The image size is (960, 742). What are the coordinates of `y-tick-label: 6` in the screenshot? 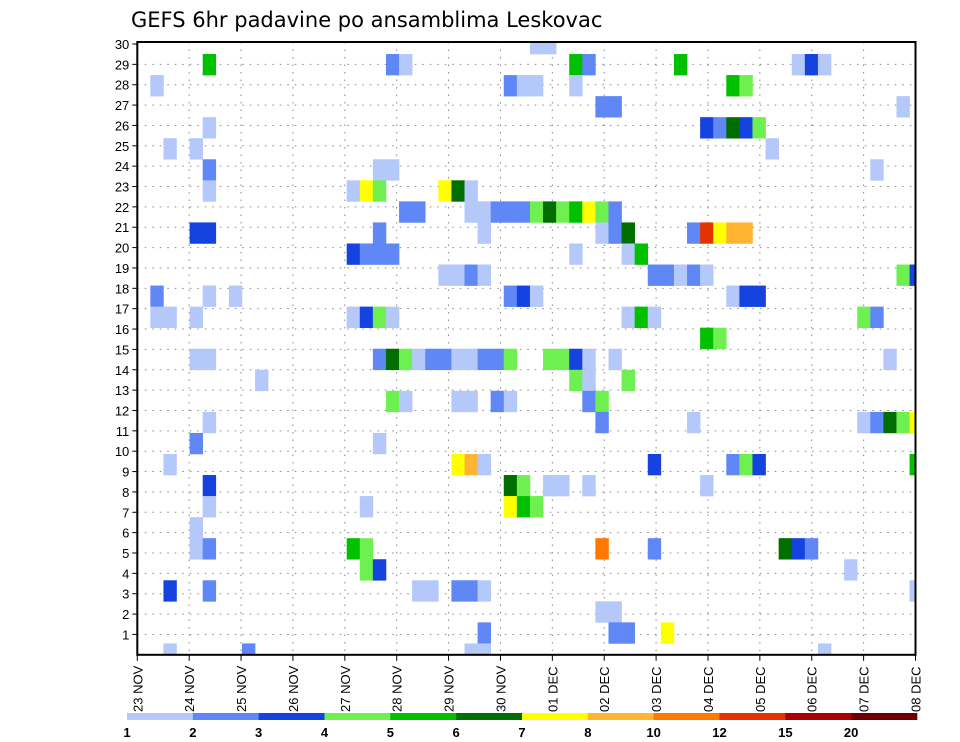 It's located at (125, 533).